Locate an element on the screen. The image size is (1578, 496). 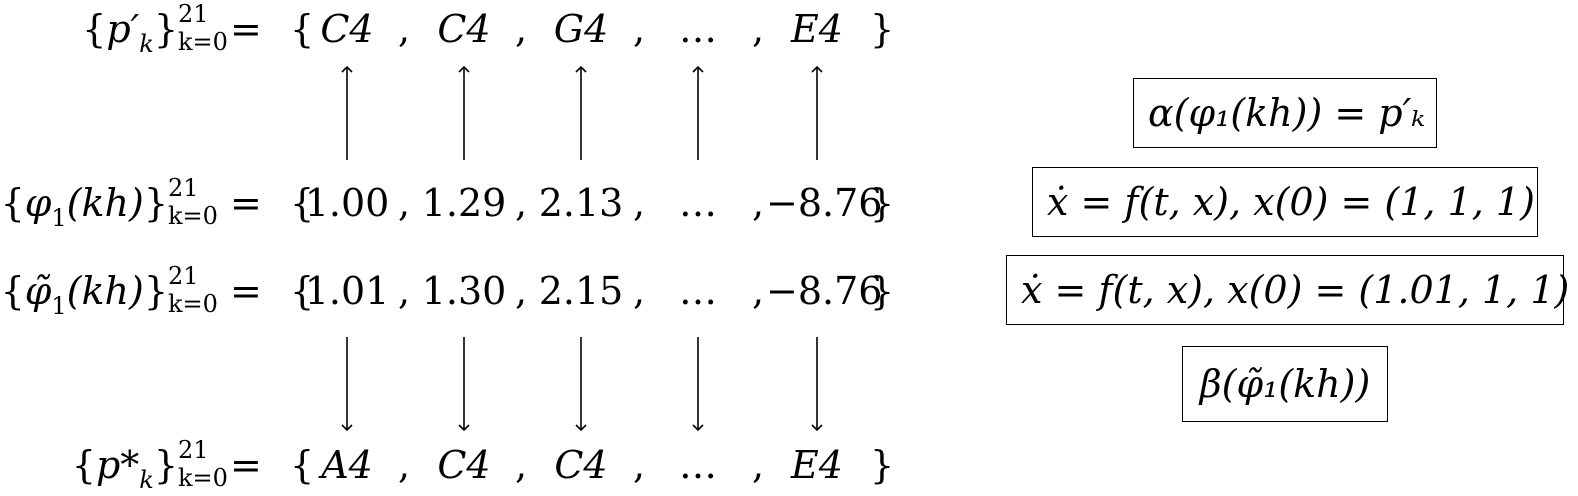
row-phi-lower: k=0 is located at coordinates (193, 216).